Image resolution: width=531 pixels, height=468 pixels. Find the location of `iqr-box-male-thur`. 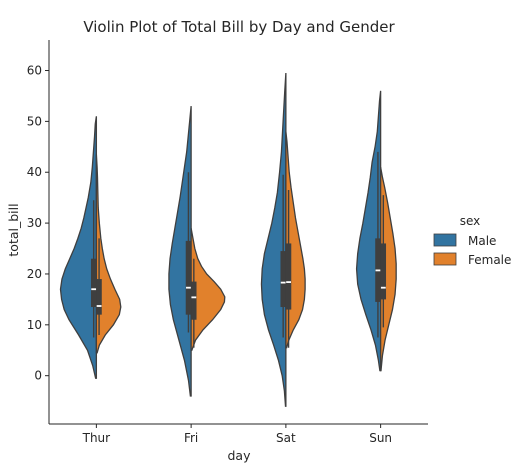

iqr-box-male-thur is located at coordinates (93, 283).